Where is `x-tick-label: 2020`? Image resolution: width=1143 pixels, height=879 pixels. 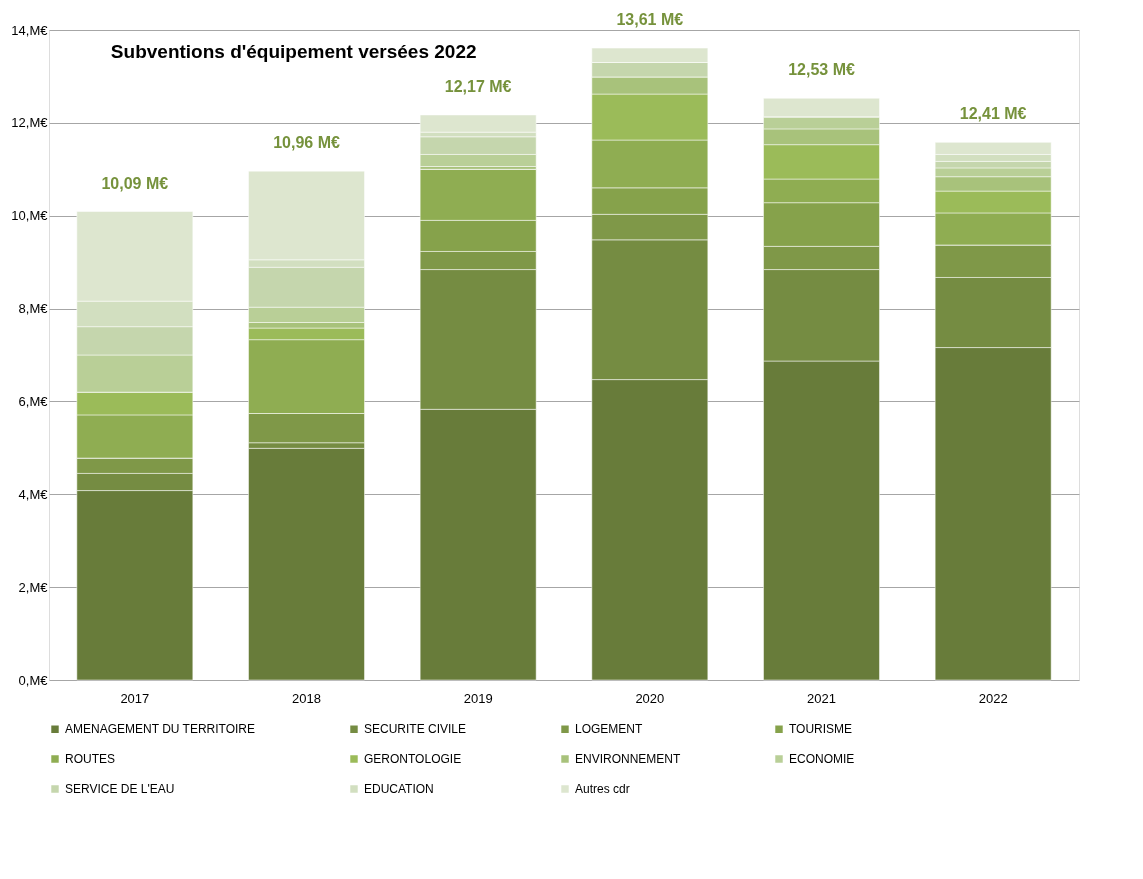 x-tick-label: 2020 is located at coordinates (650, 698).